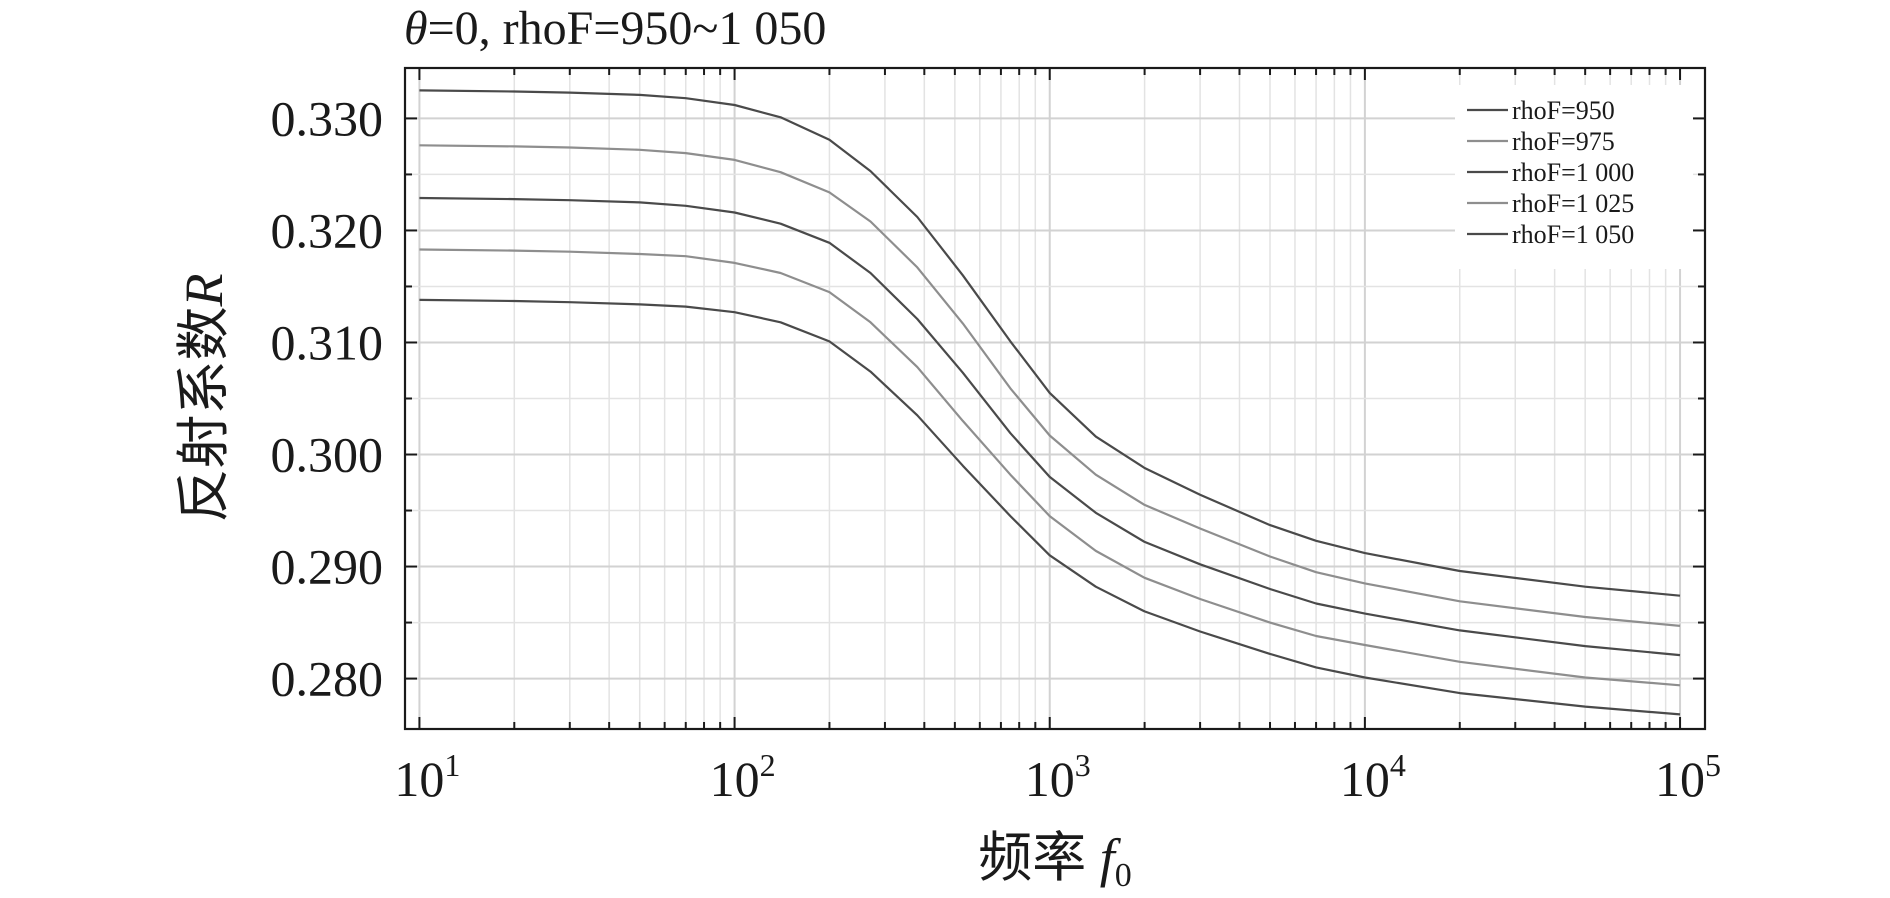  Describe the element at coordinates (1563, 141) in the screenshot. I see `legend-item-label: rhoF=975` at that location.